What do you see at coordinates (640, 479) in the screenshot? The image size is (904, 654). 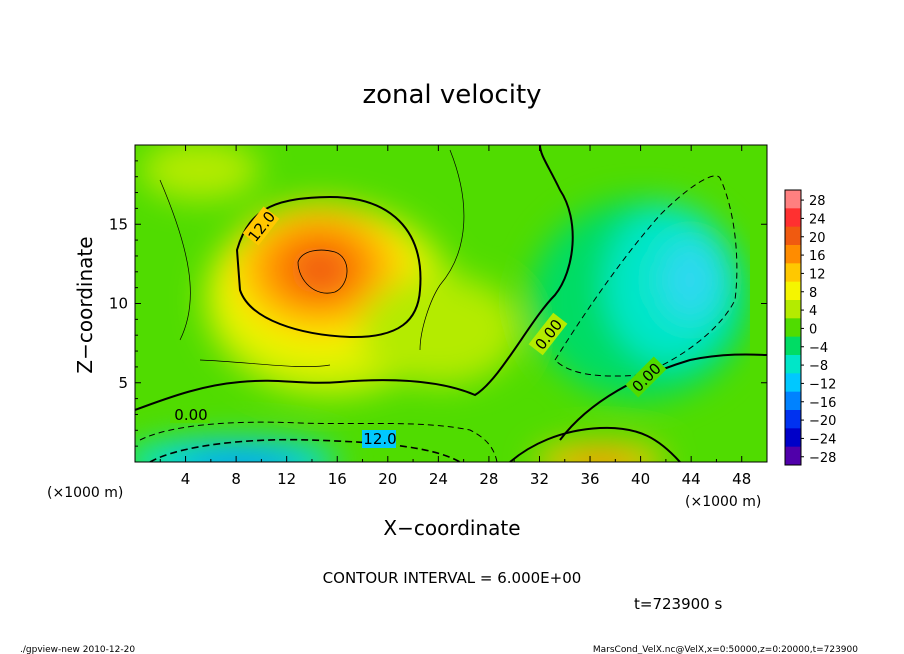 I see `x-tick-label: 40` at bounding box center [640, 479].